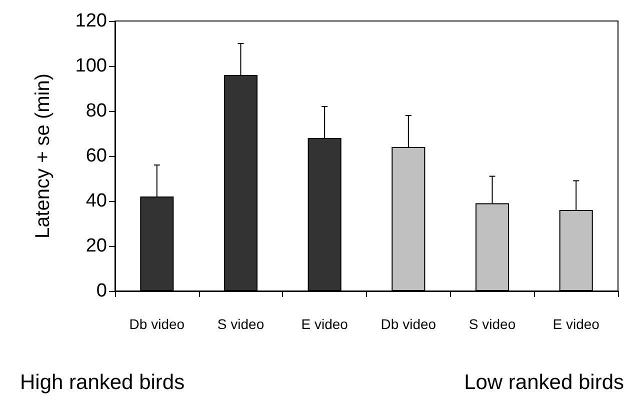 The width and height of the screenshot is (638, 404). Describe the element at coordinates (102, 382) in the screenshot. I see `text: High ranked birds` at that location.